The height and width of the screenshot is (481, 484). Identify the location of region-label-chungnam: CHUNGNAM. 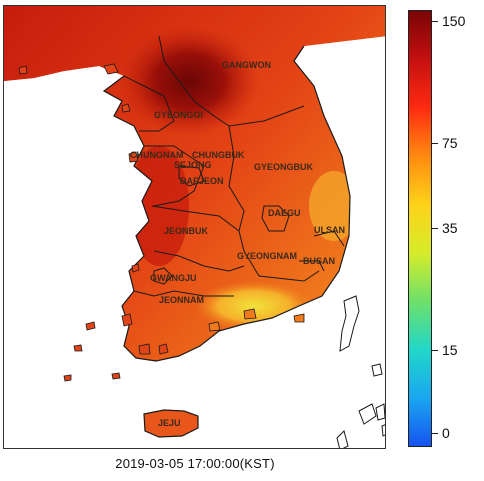
(157, 155).